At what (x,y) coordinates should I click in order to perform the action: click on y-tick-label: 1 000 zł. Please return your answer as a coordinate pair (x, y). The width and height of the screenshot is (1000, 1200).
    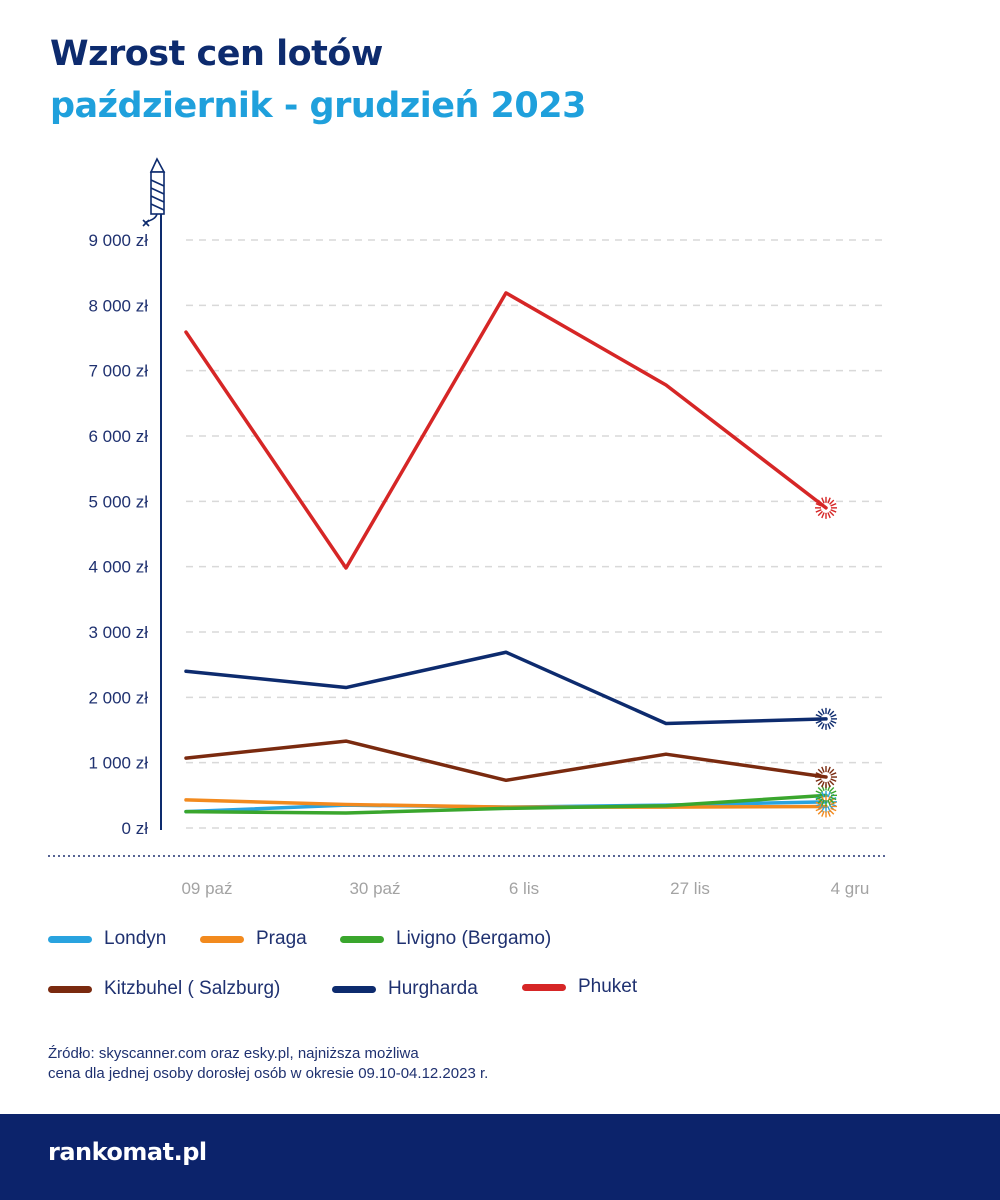
    Looking at the image, I should click on (118, 763).